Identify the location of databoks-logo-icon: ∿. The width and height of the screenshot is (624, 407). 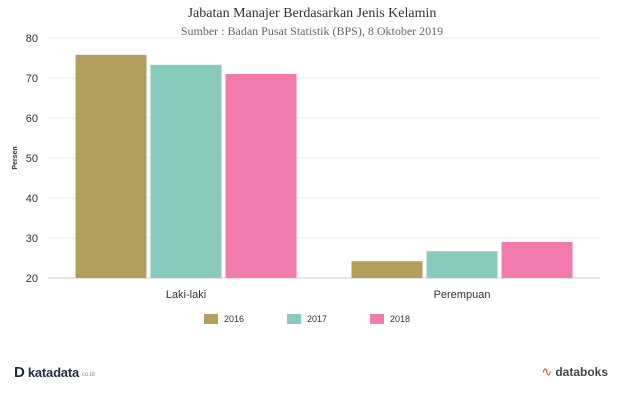
(547, 371).